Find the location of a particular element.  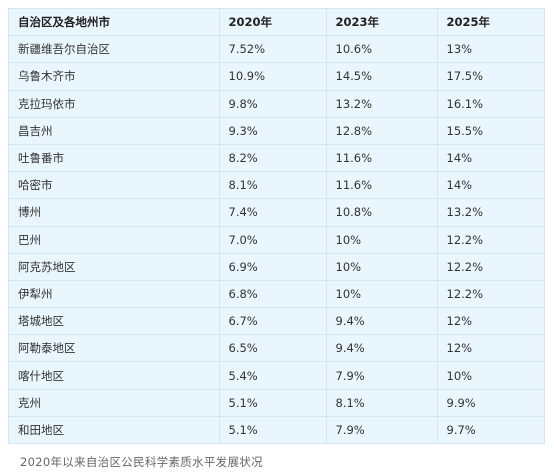

cell-value-2020: 10.9% is located at coordinates (273, 76).